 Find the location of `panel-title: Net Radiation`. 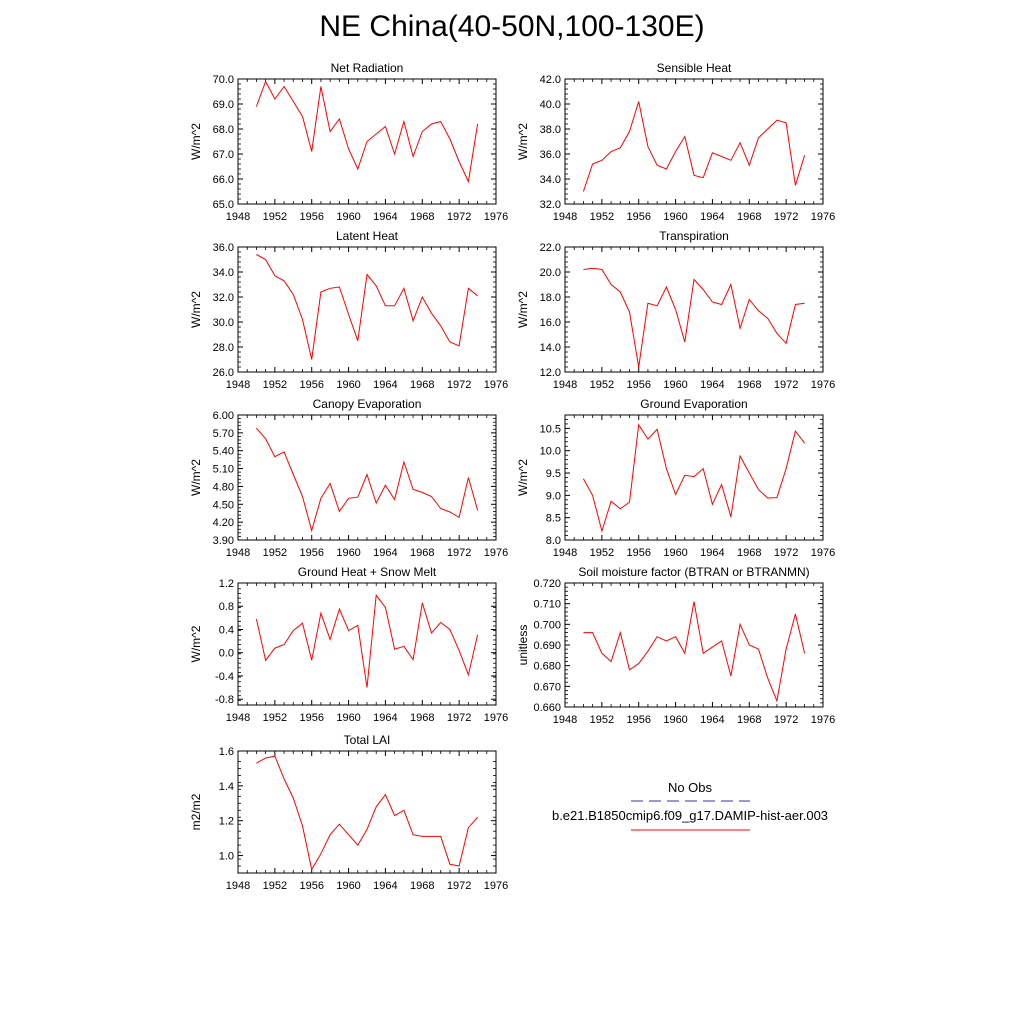

panel-title: Net Radiation is located at coordinates (367, 68).